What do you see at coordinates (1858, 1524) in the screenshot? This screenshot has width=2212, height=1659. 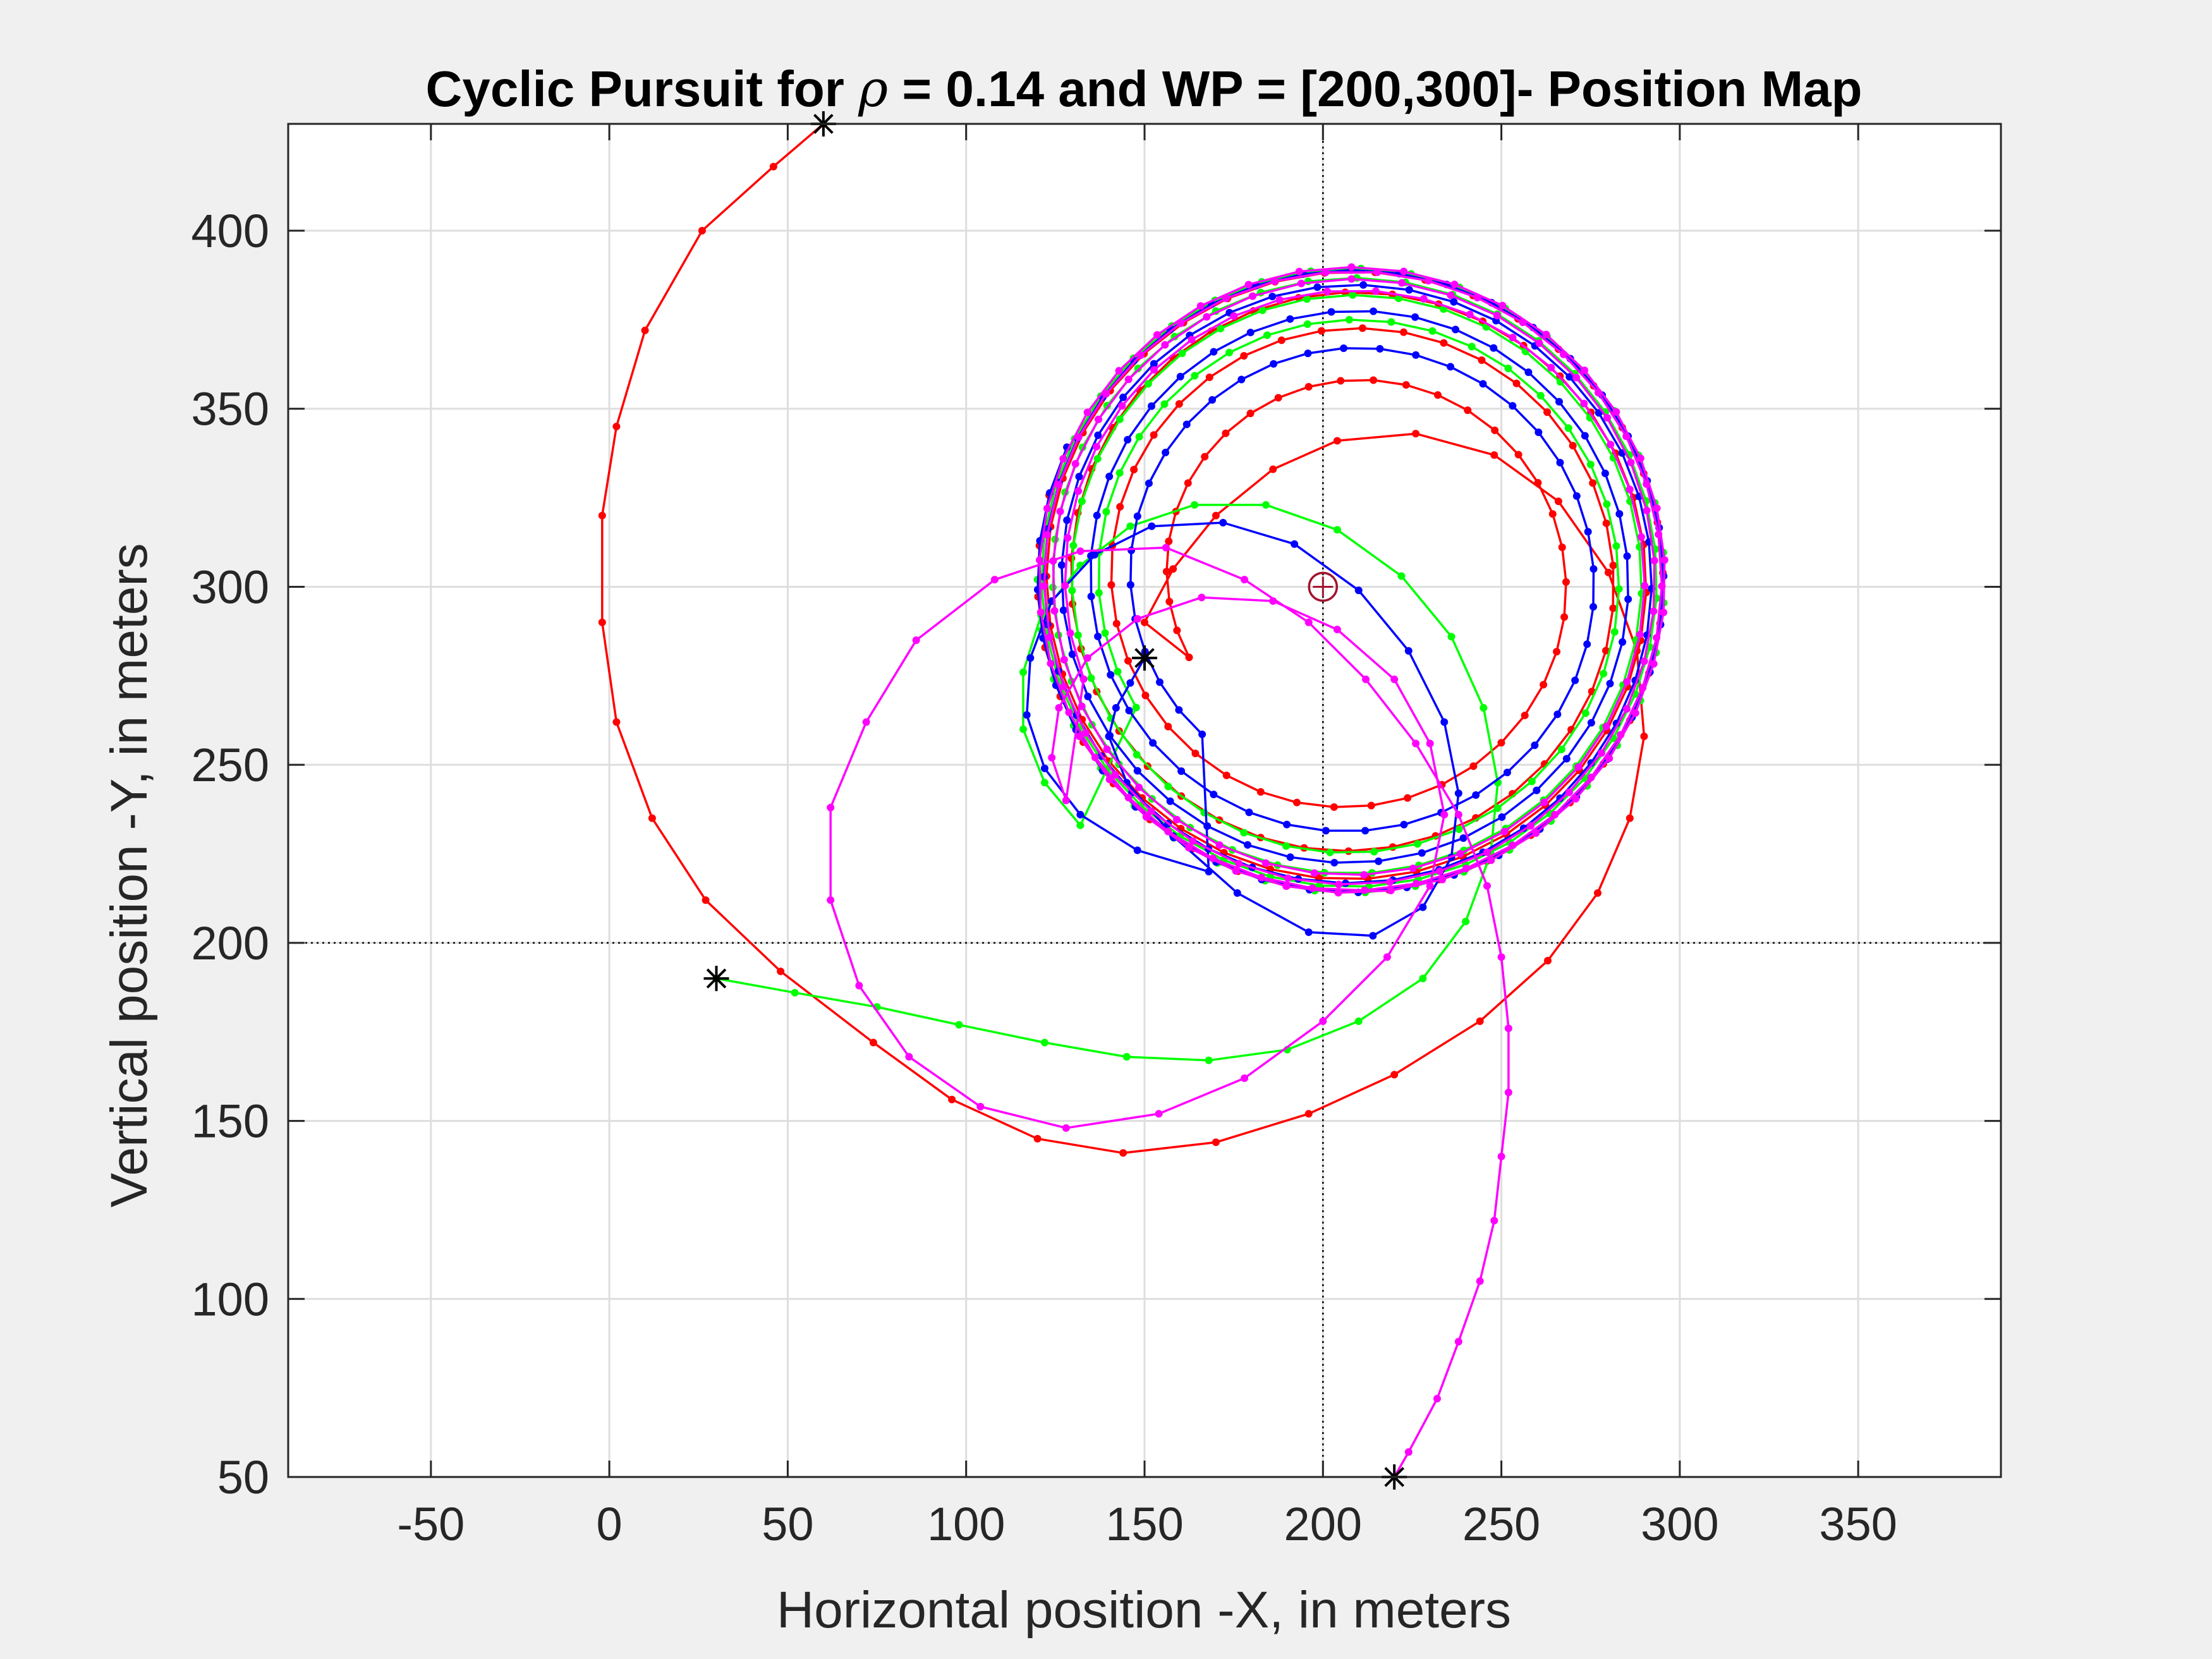 I see `x-tick-label: 350` at bounding box center [1858, 1524].